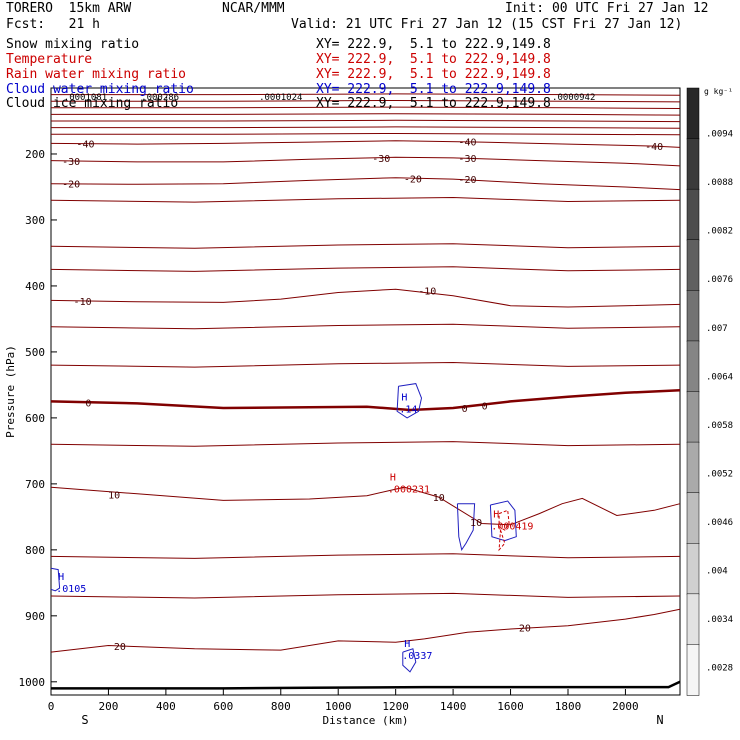 The height and width of the screenshot is (740, 740). What do you see at coordinates (607, 8) in the screenshot?
I see `init-time: Init: 00 UTC Fri 27 Jan 12` at bounding box center [607, 8].